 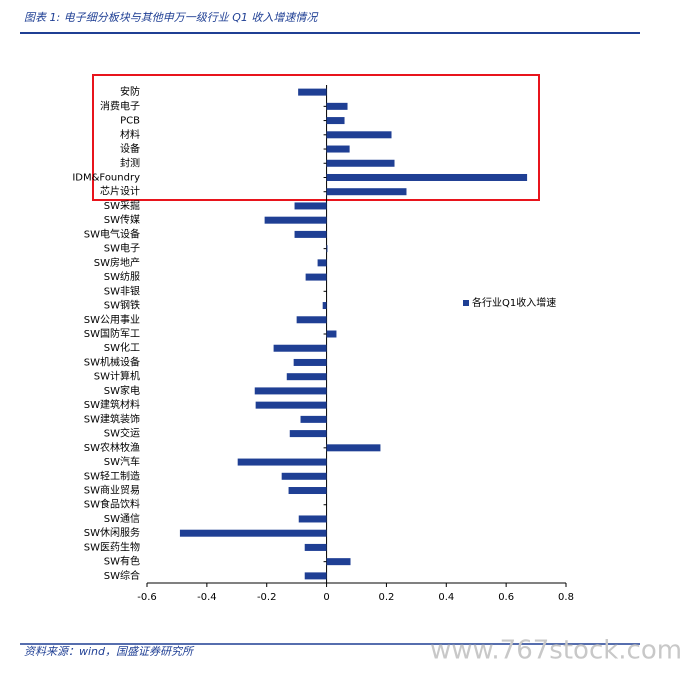 What do you see at coordinates (147, 597) in the screenshot?
I see `x-tick-label: -0.6` at bounding box center [147, 597].